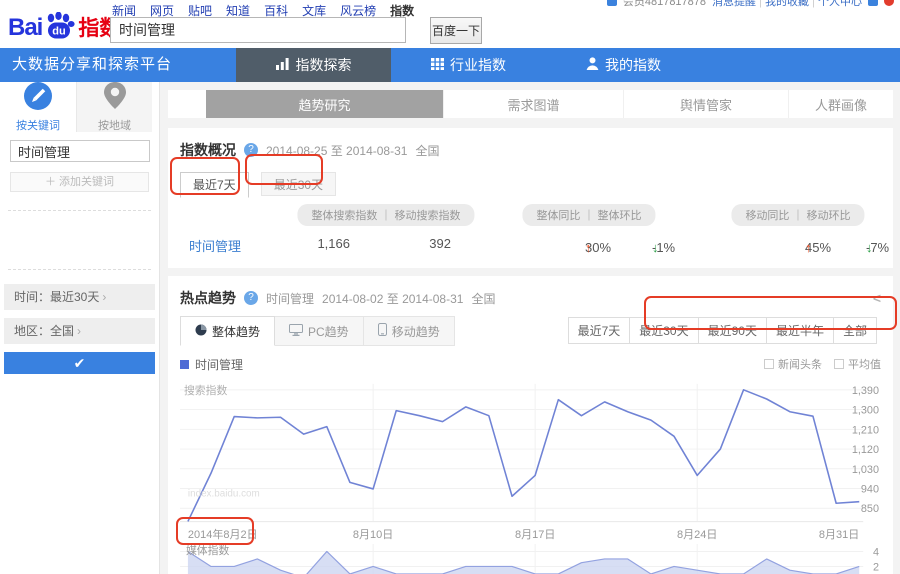  Describe the element at coordinates (873, 3) in the screenshot. I see `vip-badge-icon` at that location.